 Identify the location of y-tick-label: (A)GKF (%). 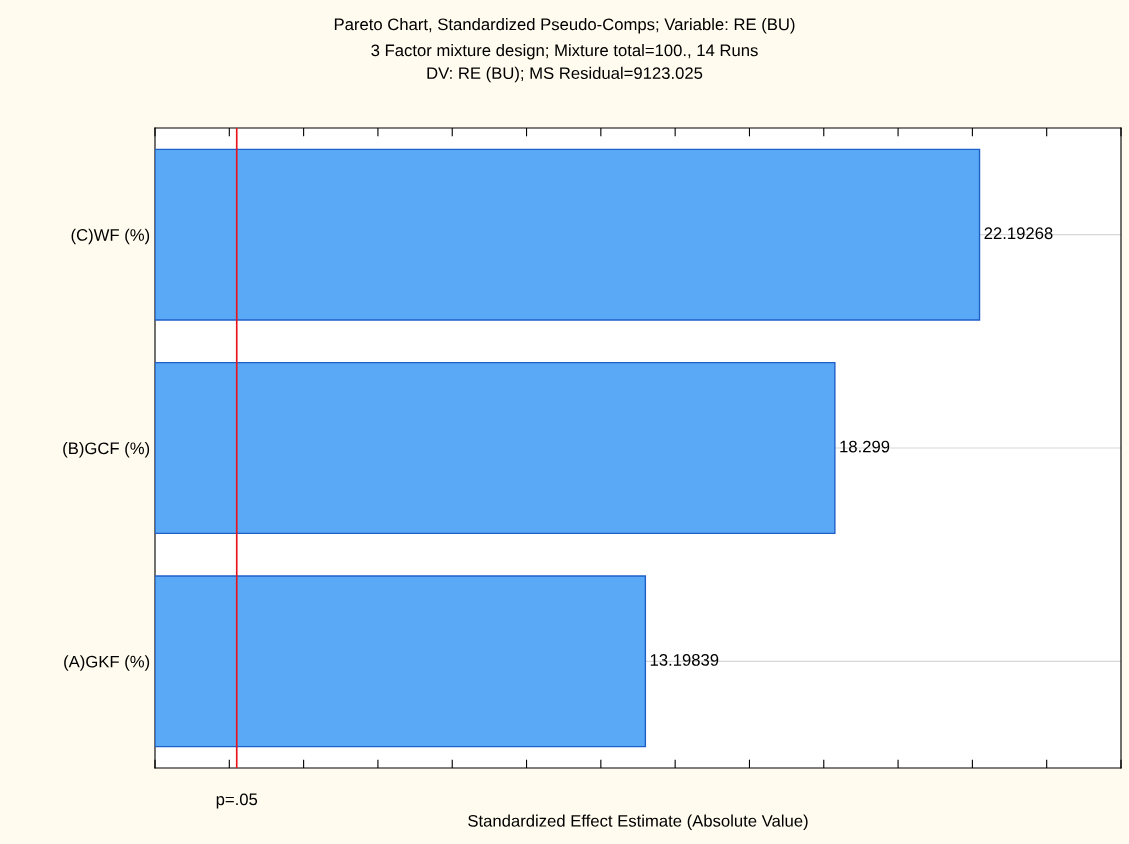
(107, 663).